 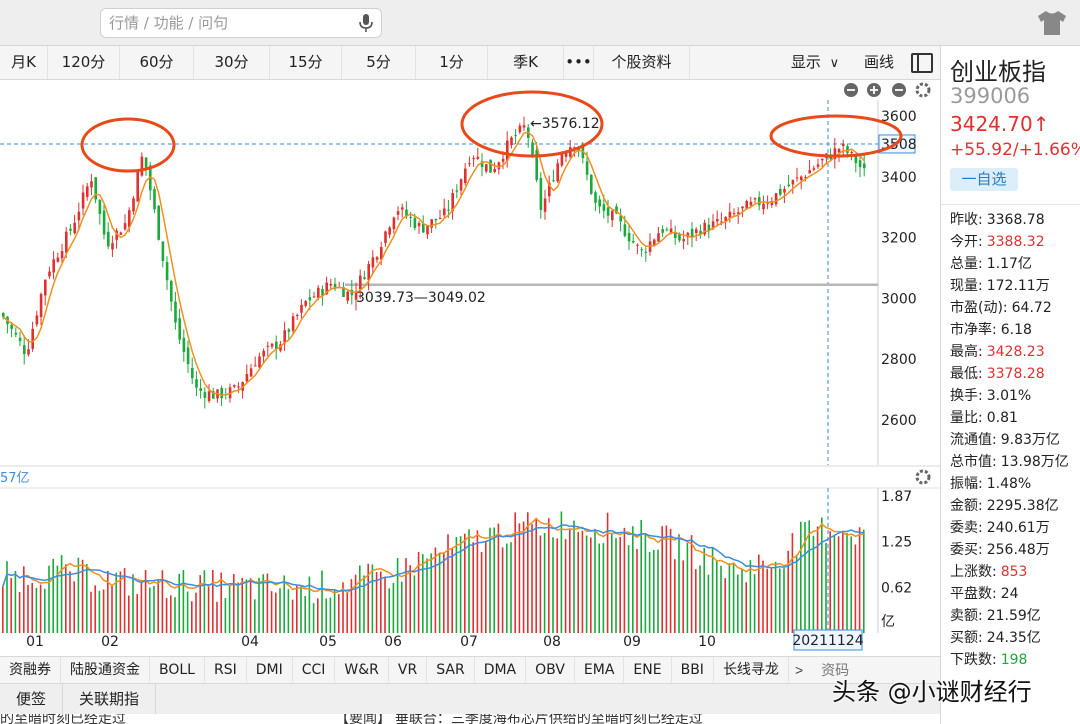 I want to click on bottom-tab: 便签, so click(x=32, y=699).